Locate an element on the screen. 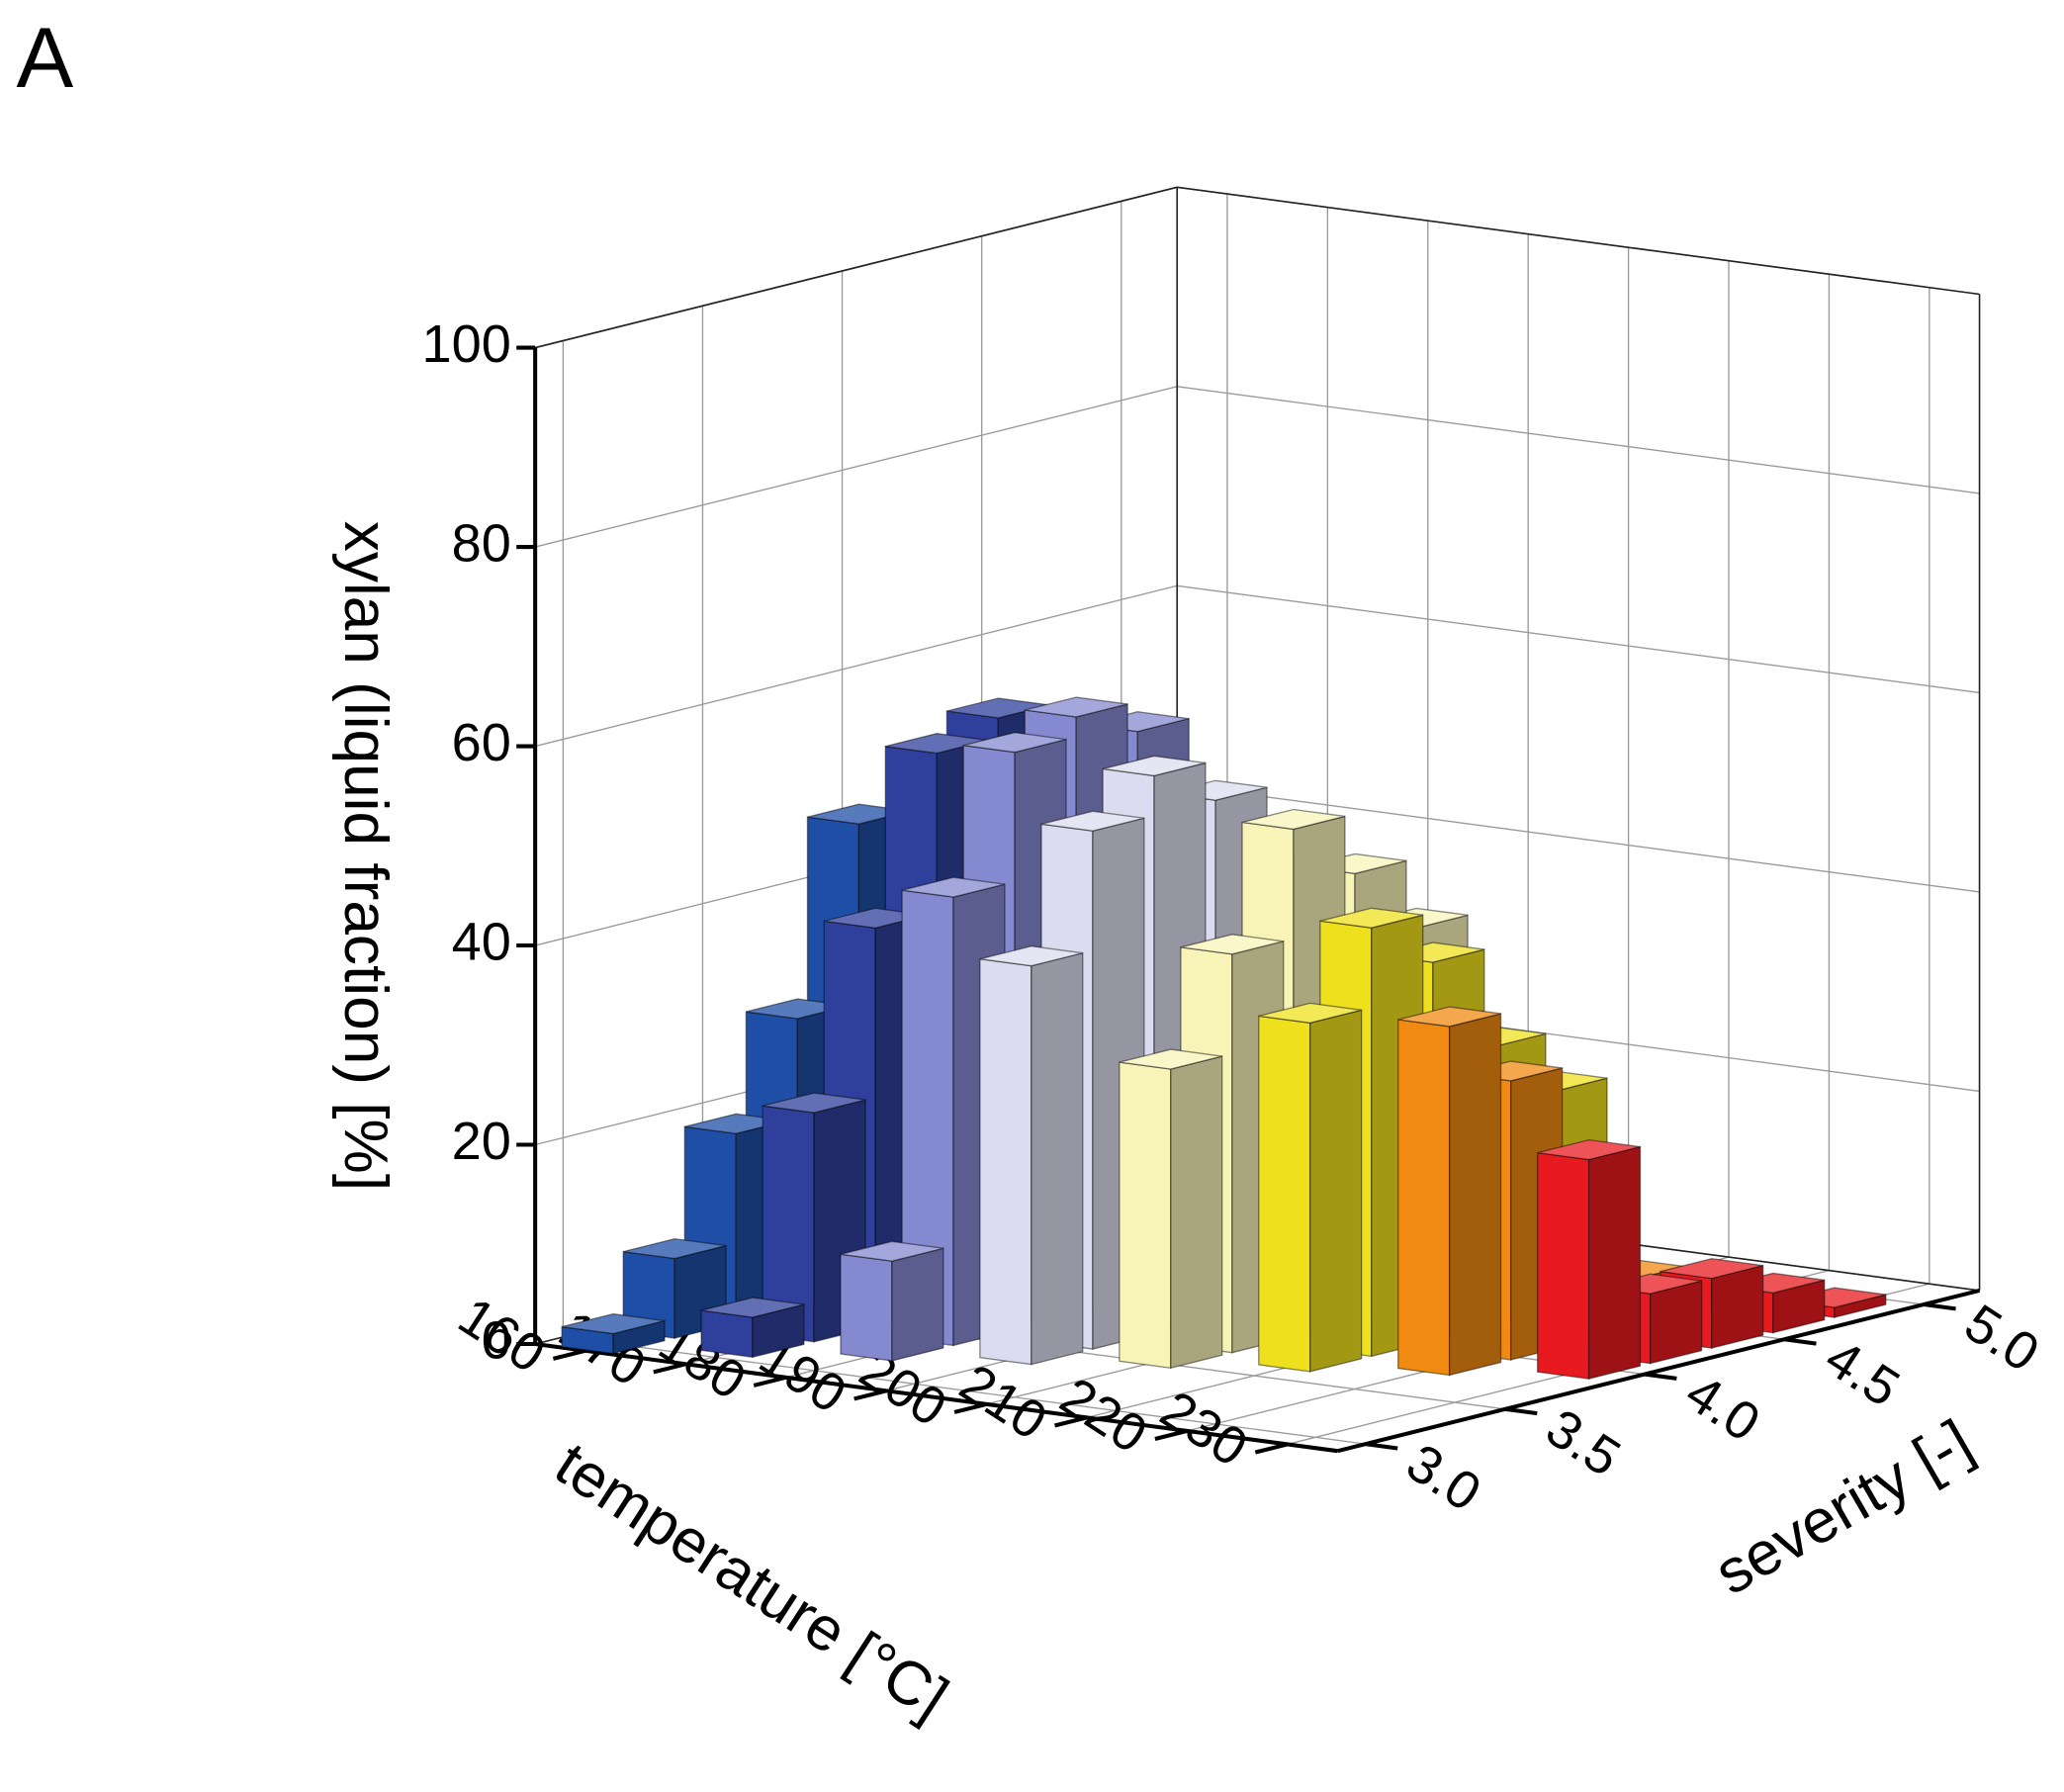 The image size is (2064, 1792). z-tick-label: 20 is located at coordinates (481, 1141).